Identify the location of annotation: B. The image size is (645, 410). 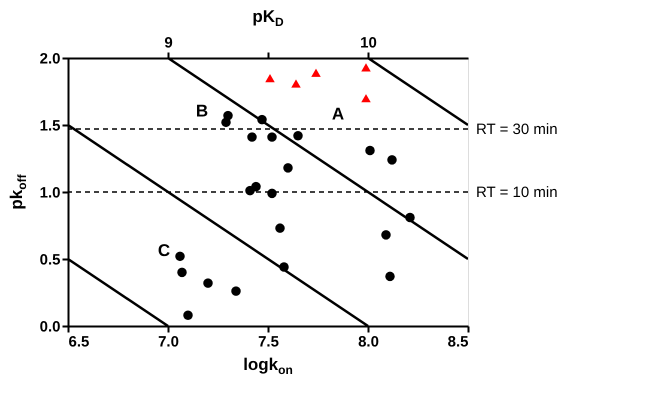
(202, 111).